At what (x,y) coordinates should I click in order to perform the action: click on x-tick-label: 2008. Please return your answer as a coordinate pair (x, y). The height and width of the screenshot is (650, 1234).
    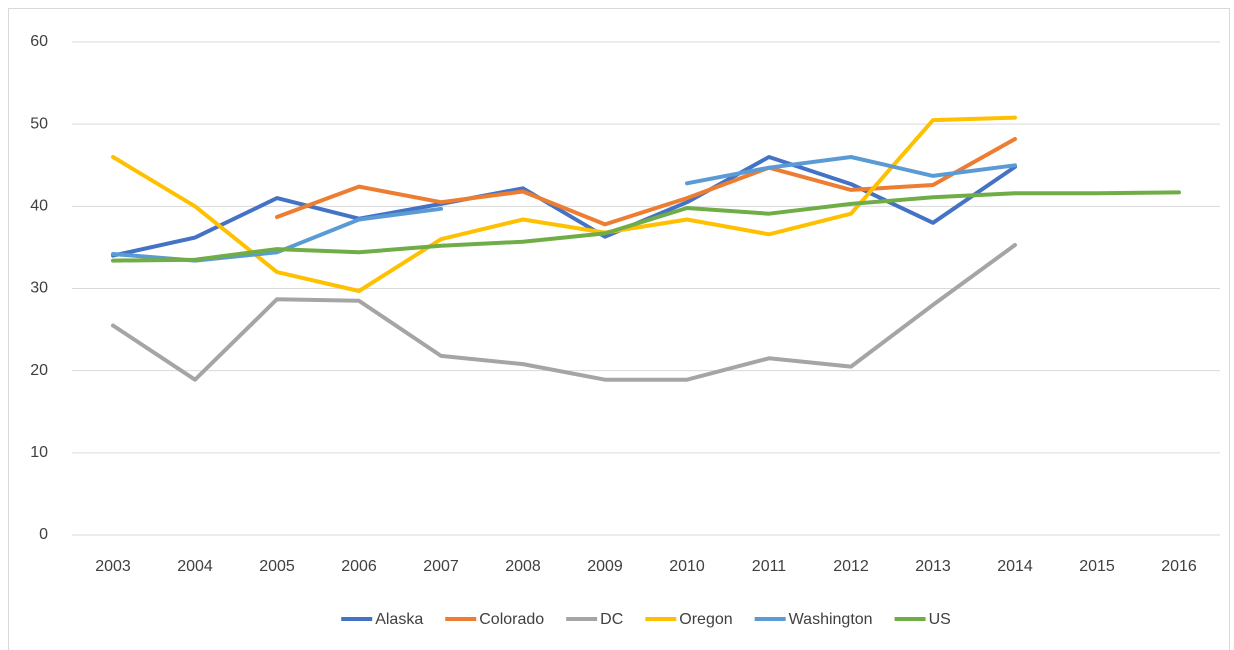
    Looking at the image, I should click on (523, 566).